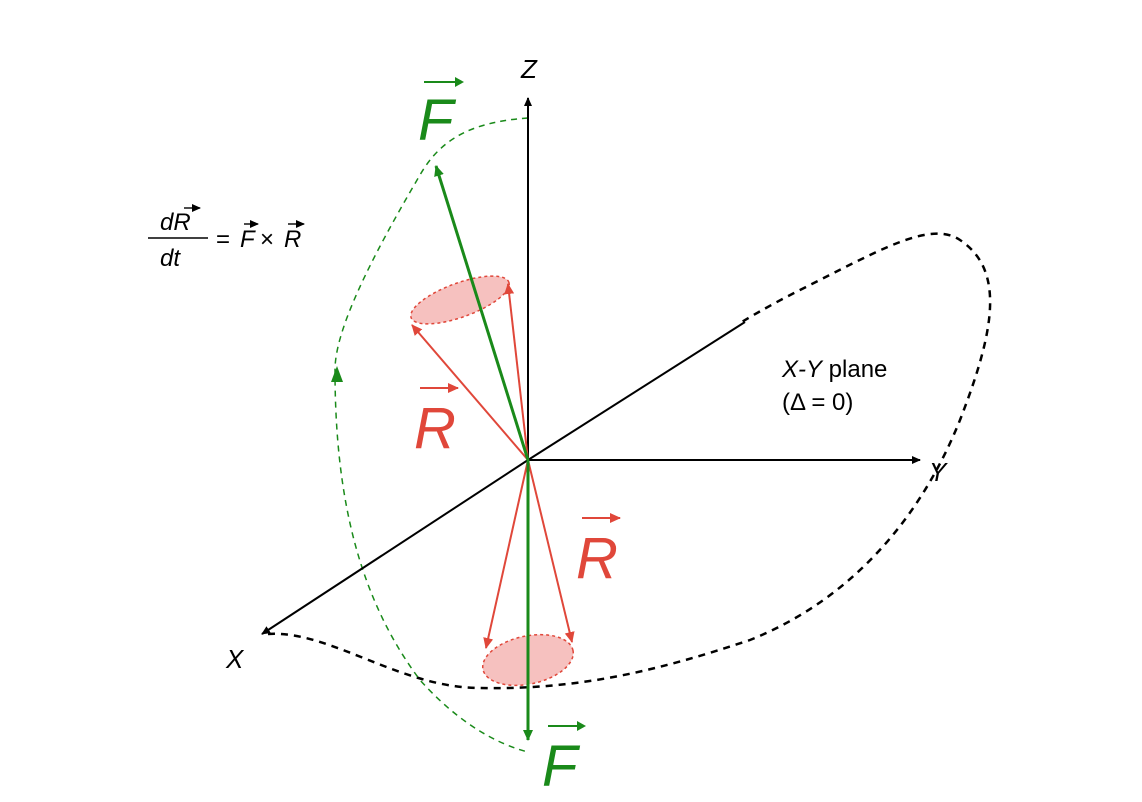 This screenshot has width=1142, height=802. What do you see at coordinates (817, 402) in the screenshot?
I see `svg-text: (Δ = 0)` at bounding box center [817, 402].